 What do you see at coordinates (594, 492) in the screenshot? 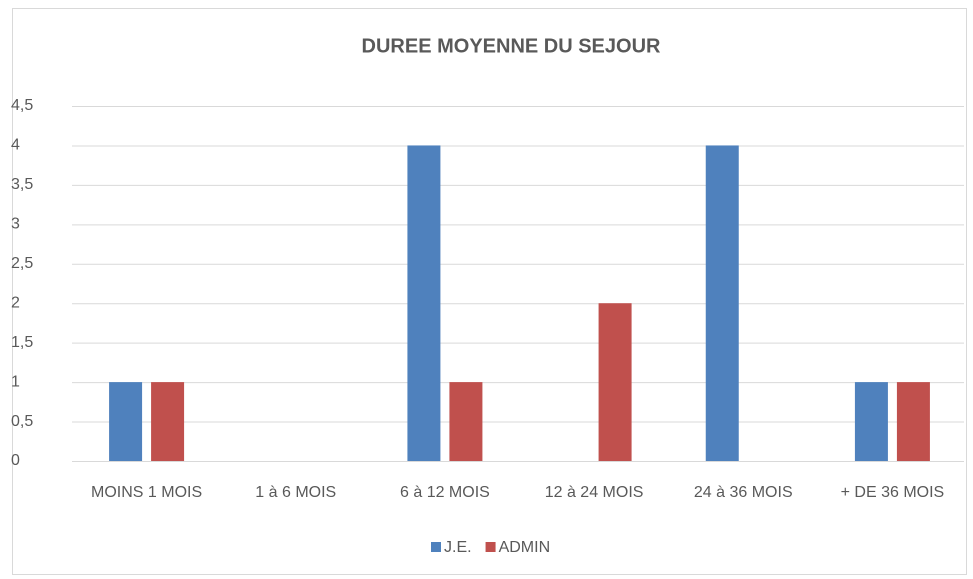
I see `x-tick-label: 12 à 24 MOIS` at bounding box center [594, 492].